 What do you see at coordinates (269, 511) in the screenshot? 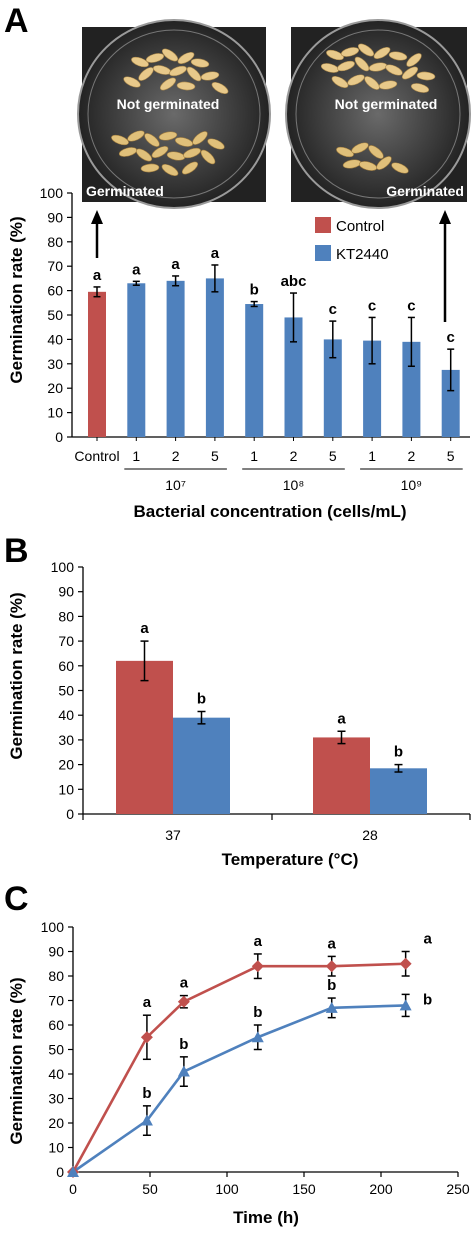
I see `x-axis-label: Bacterial concentration (cells/mL)` at bounding box center [269, 511].